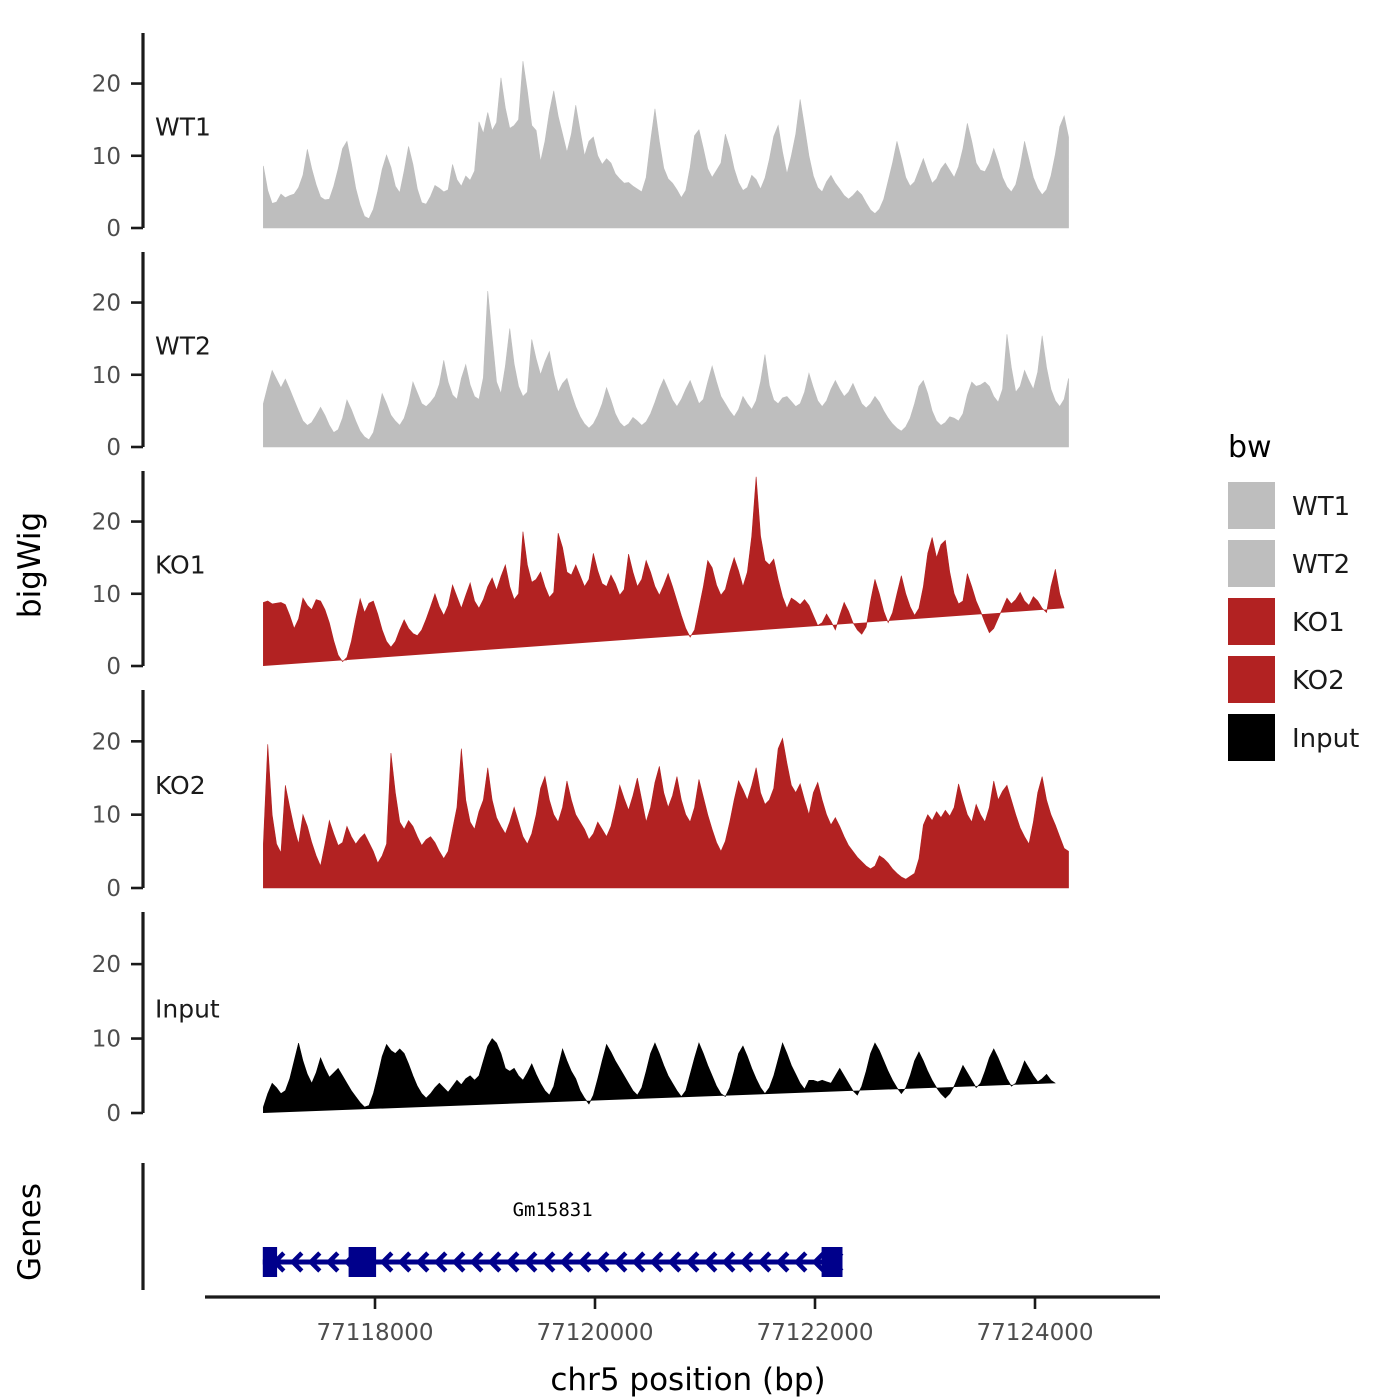  I want to click on gene-name-label: Gm15831, so click(553, 1210).